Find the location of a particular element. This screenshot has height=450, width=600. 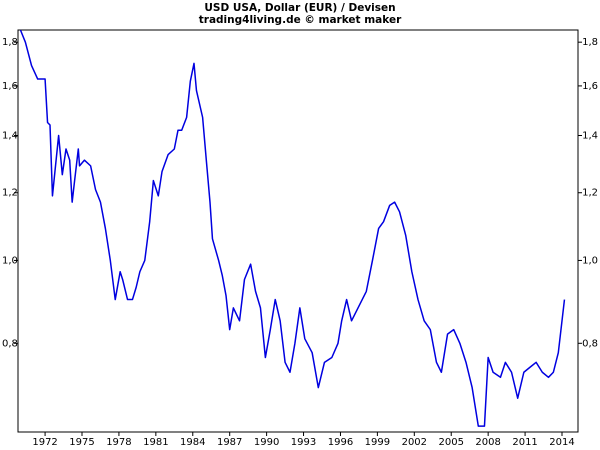

y-tick-label: 1,2 is located at coordinates (10, 193).